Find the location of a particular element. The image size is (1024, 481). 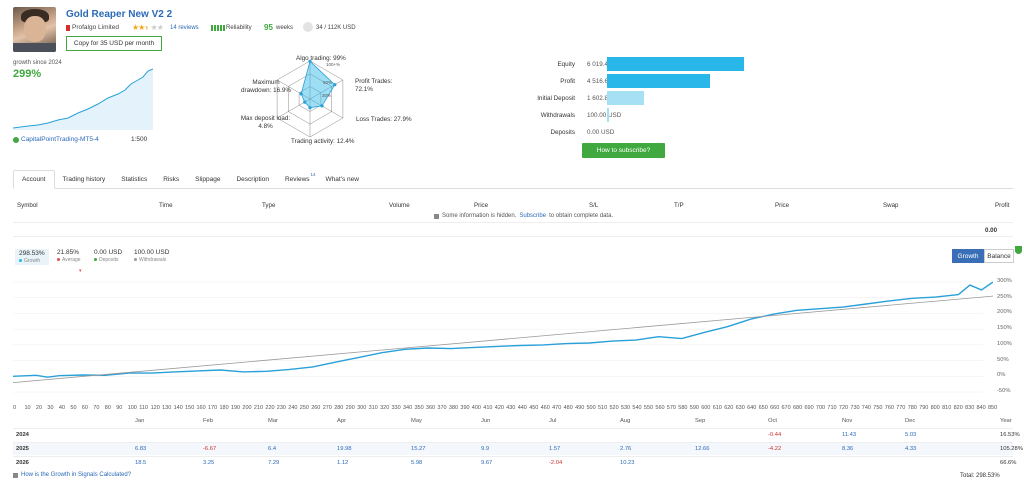

month-value: 12.66 is located at coordinates (702, 449).